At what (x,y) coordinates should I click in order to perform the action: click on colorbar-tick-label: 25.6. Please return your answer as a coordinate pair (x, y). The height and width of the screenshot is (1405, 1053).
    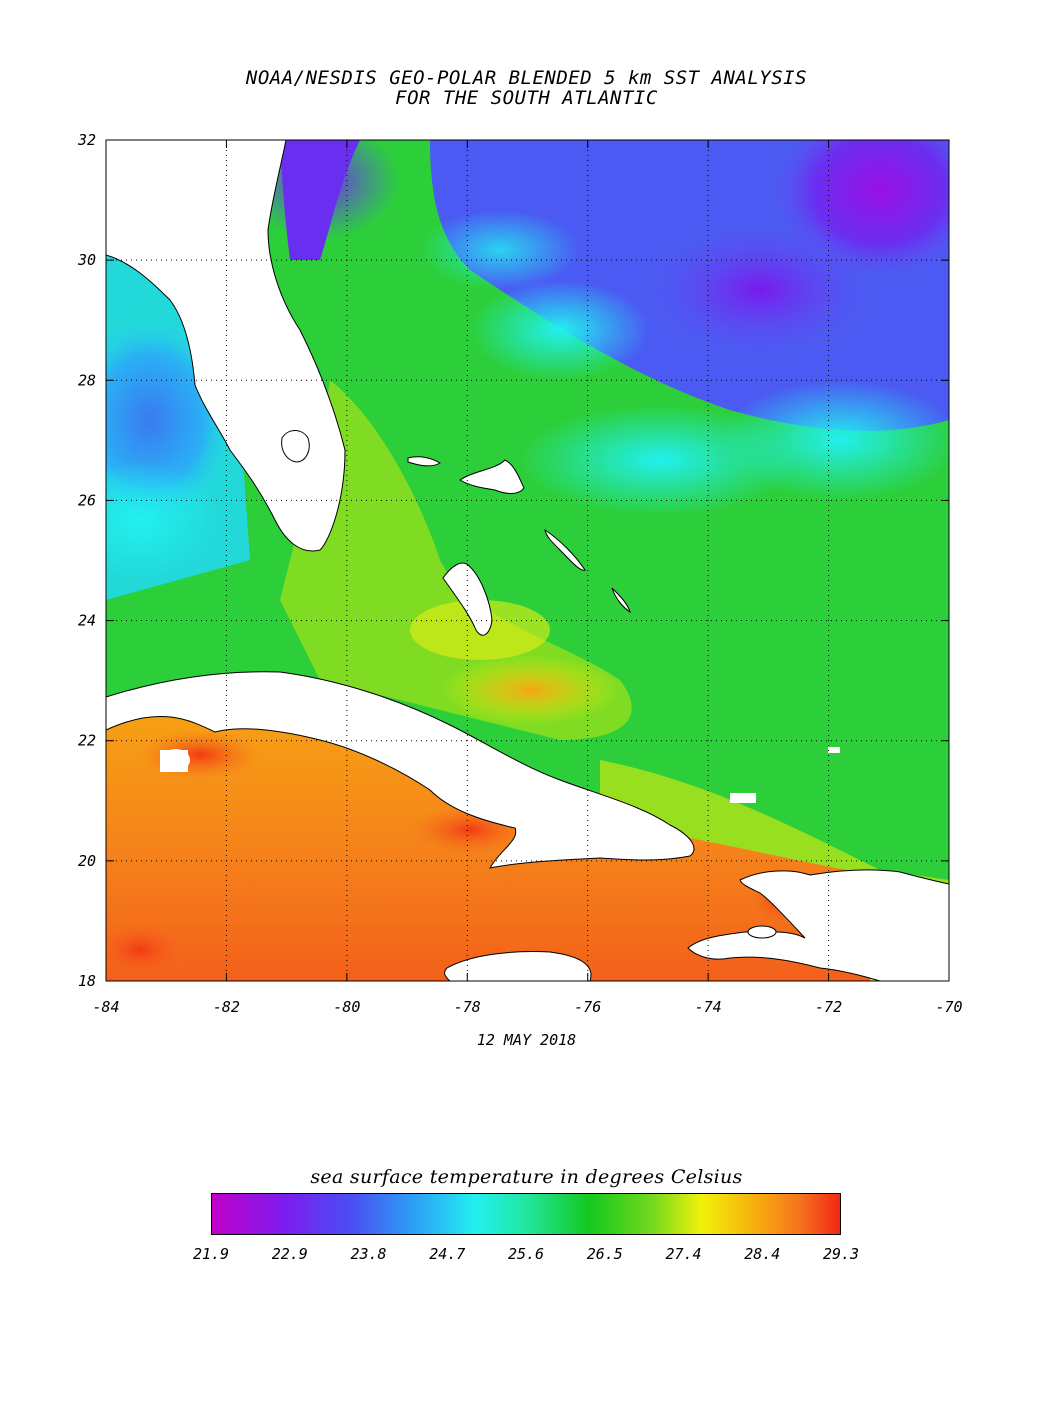
    Looking at the image, I should click on (526, 1254).